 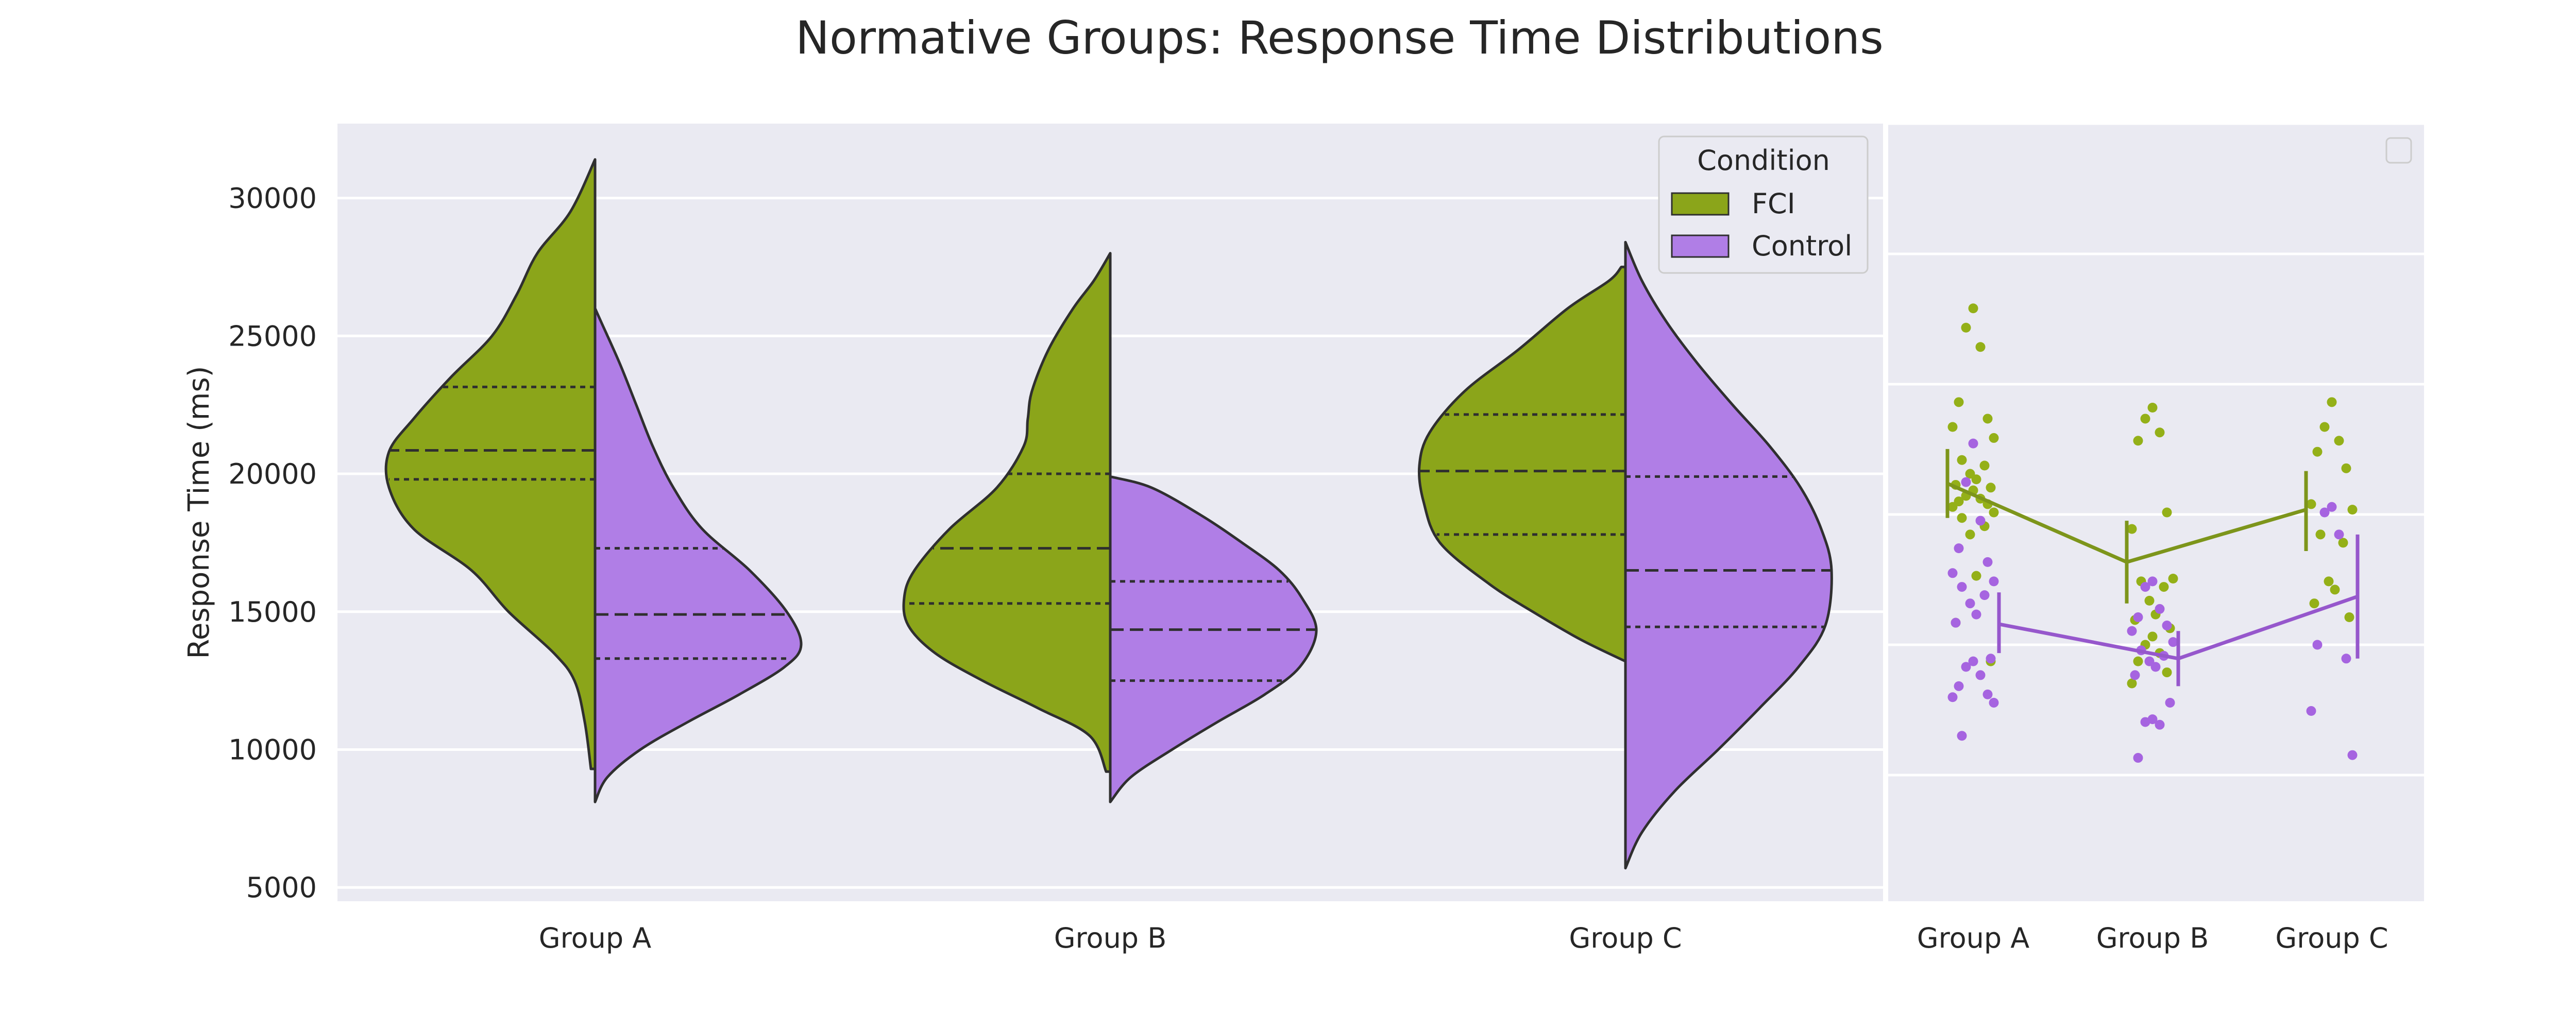 What do you see at coordinates (1764, 161) in the screenshot?
I see `legend-title: Condition` at bounding box center [1764, 161].